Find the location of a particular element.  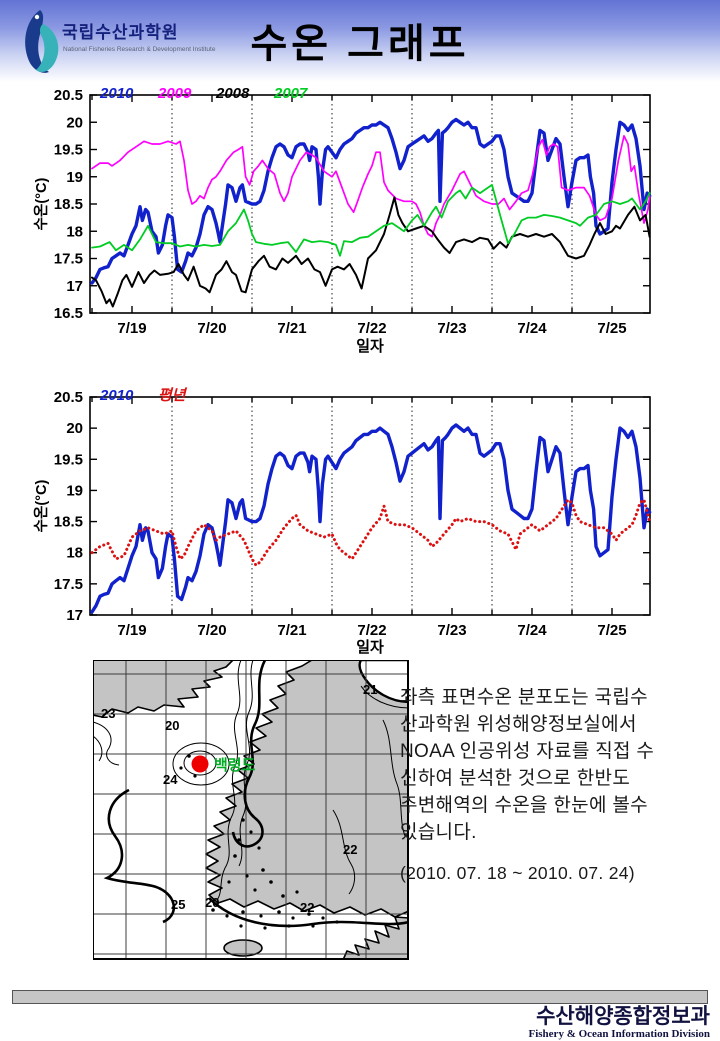

land-se-coast is located at coordinates (375, 938).